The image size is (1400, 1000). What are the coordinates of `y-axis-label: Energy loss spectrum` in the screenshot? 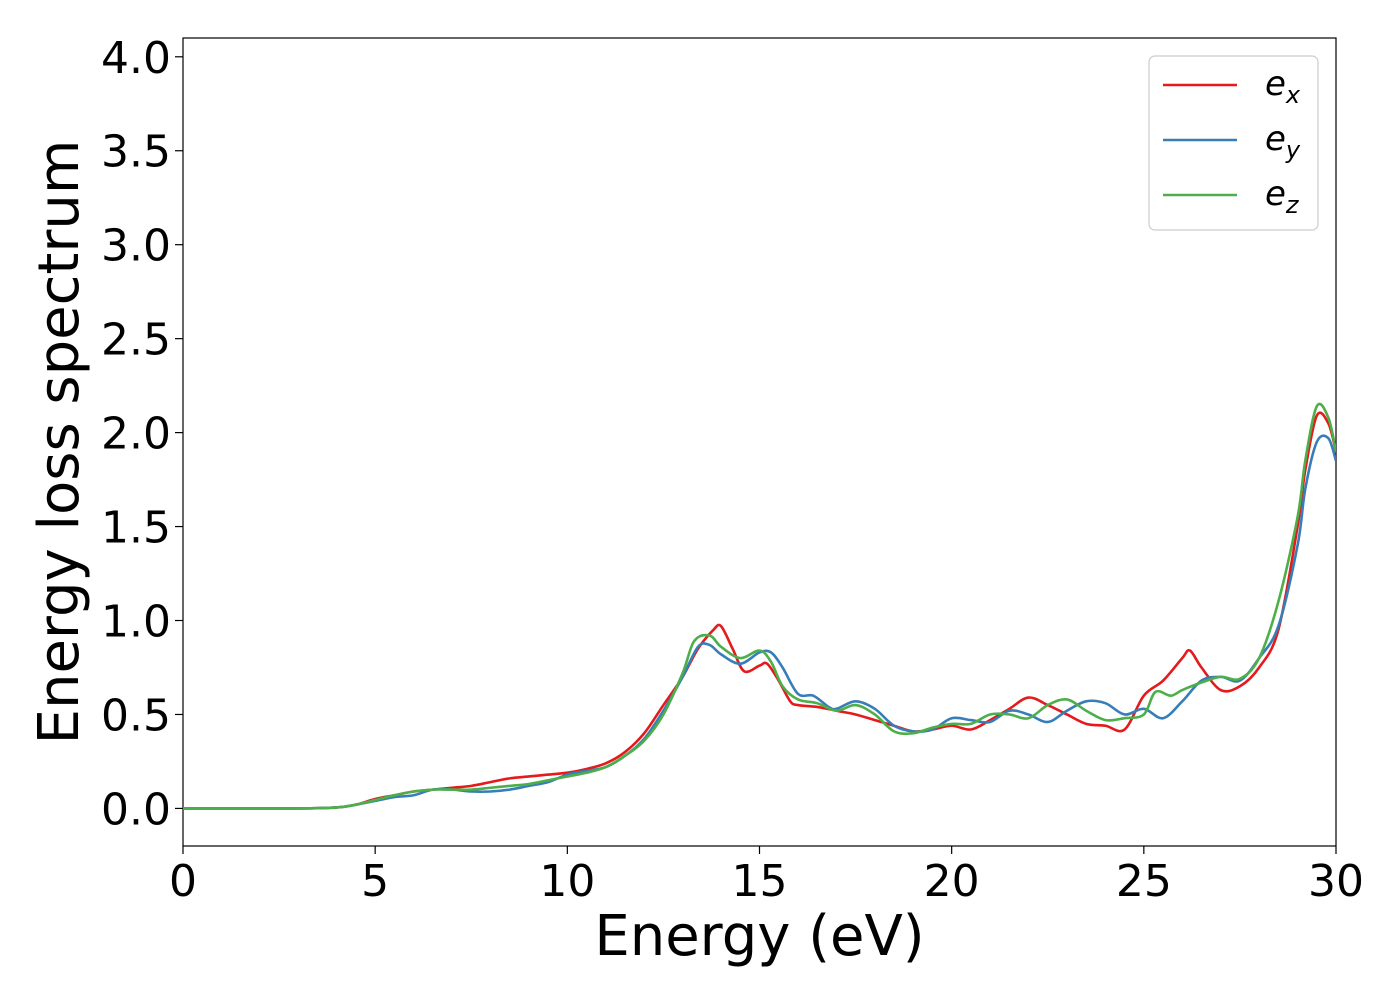 It's located at (59, 442).